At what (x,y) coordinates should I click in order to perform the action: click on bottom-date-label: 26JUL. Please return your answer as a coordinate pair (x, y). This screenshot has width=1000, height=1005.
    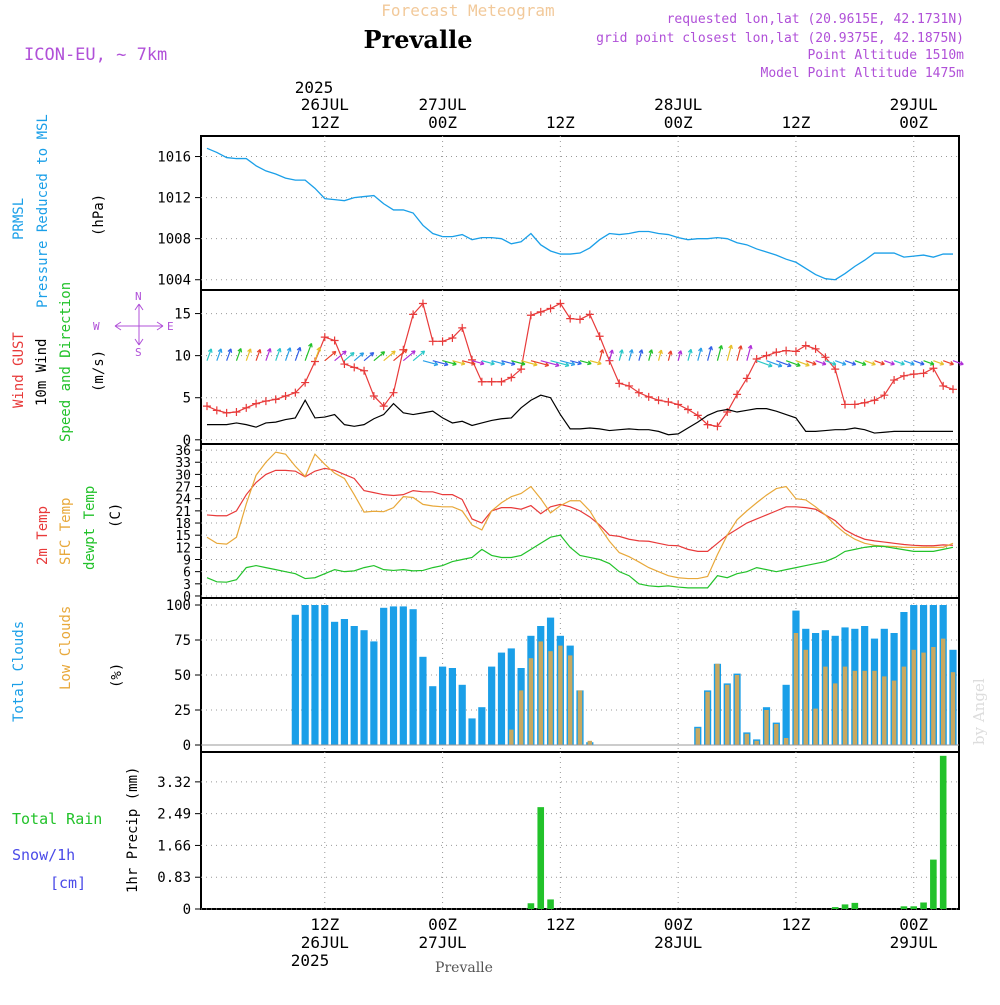
    Looking at the image, I should click on (325, 942).